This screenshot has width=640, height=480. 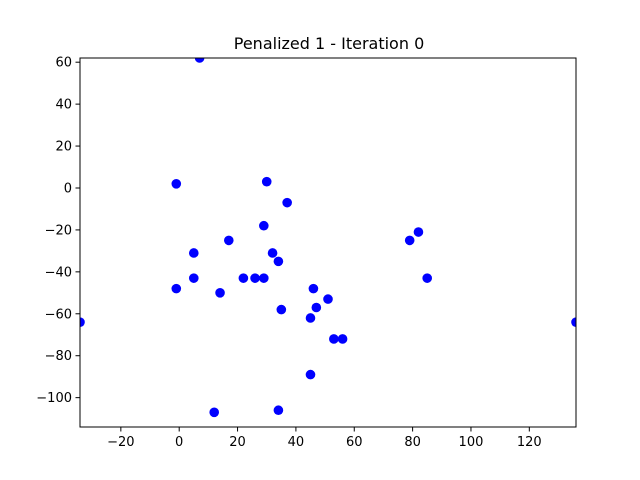 I want to click on x-tick-label: 0, so click(x=179, y=442).